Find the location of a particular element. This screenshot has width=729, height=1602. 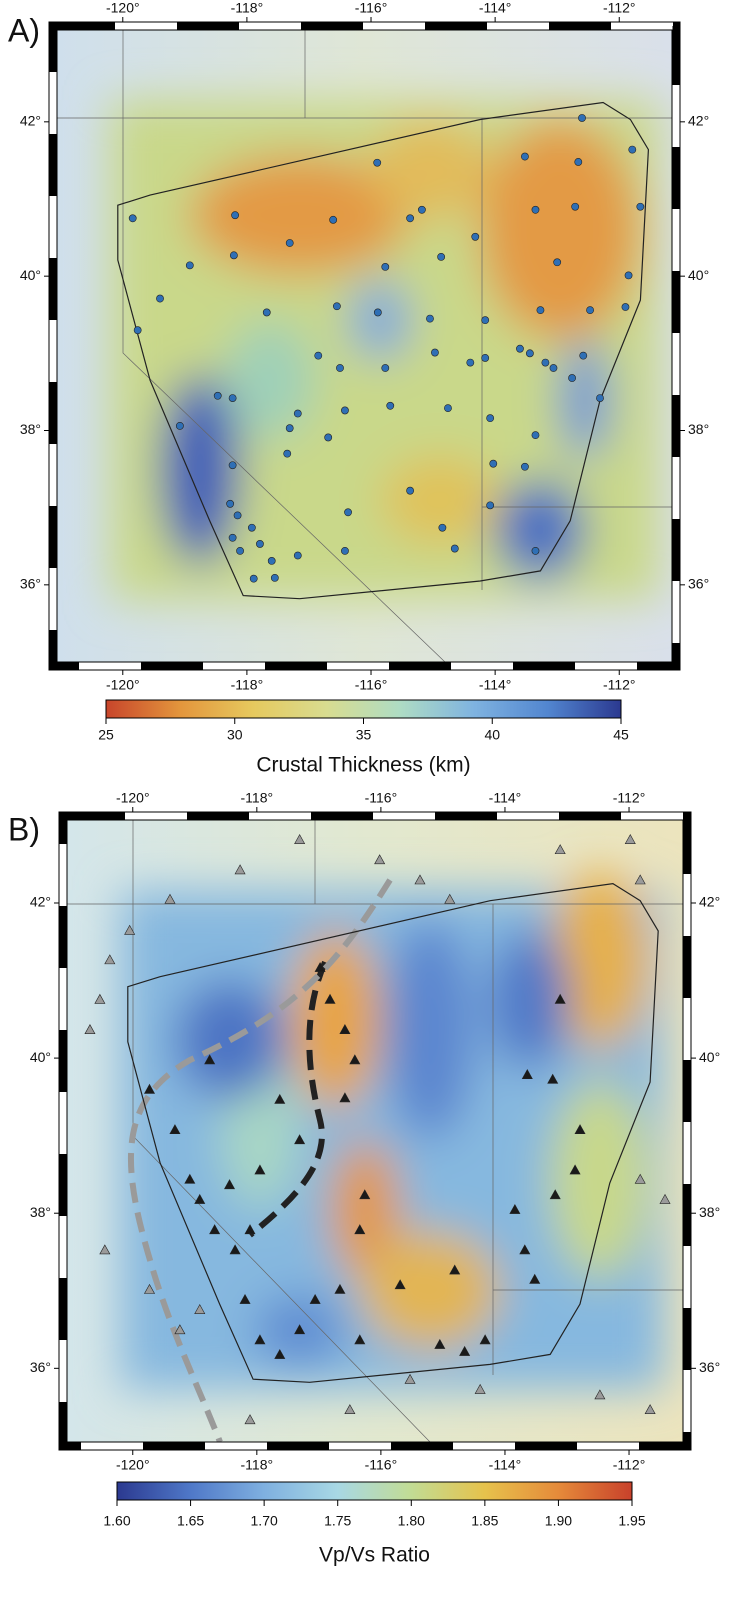

panel-label: B) is located at coordinates (24, 829).